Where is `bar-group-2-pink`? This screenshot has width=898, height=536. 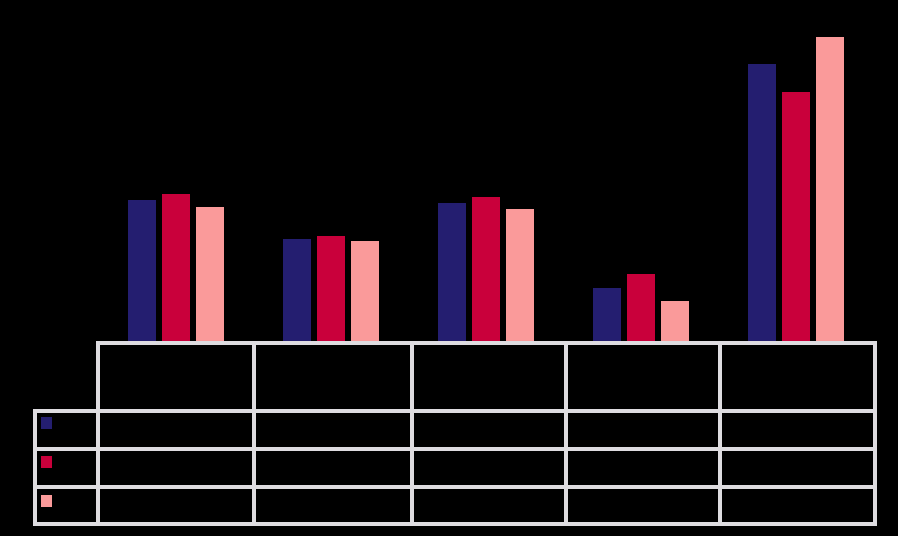 bar-group-2-pink is located at coordinates (365, 291).